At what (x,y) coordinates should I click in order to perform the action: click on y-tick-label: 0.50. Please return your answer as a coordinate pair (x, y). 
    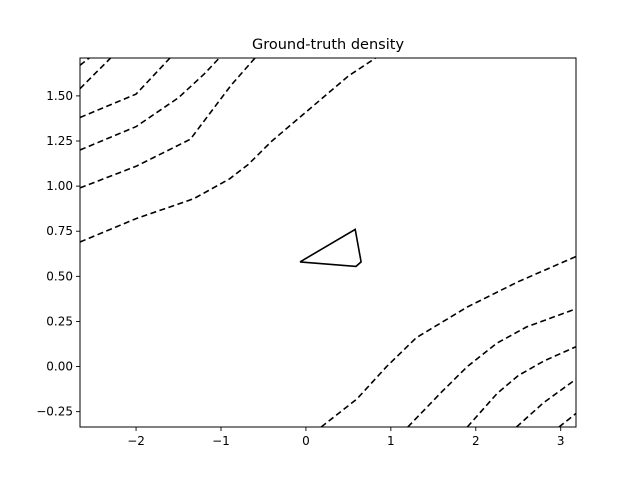
    Looking at the image, I should click on (59, 276).